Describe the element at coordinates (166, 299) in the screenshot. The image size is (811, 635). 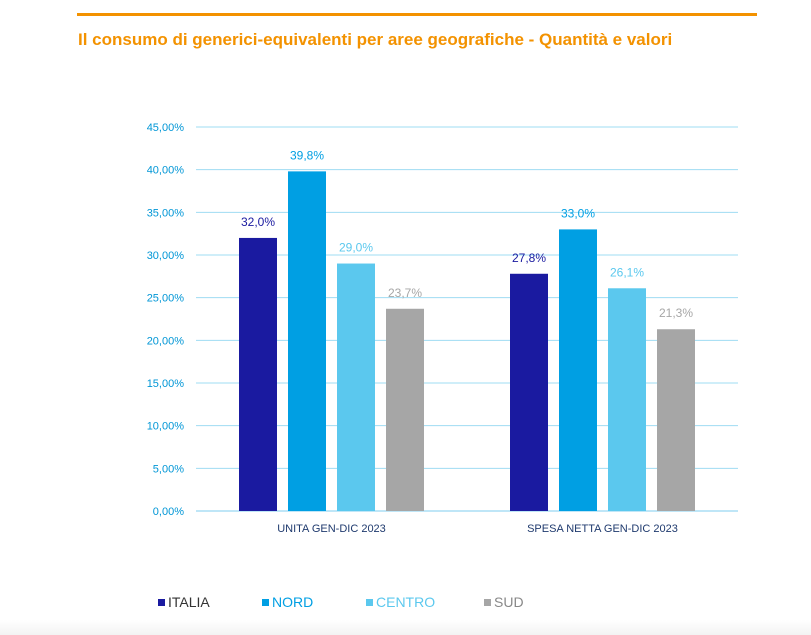
I see `y-tick-label: 25,00%` at that location.